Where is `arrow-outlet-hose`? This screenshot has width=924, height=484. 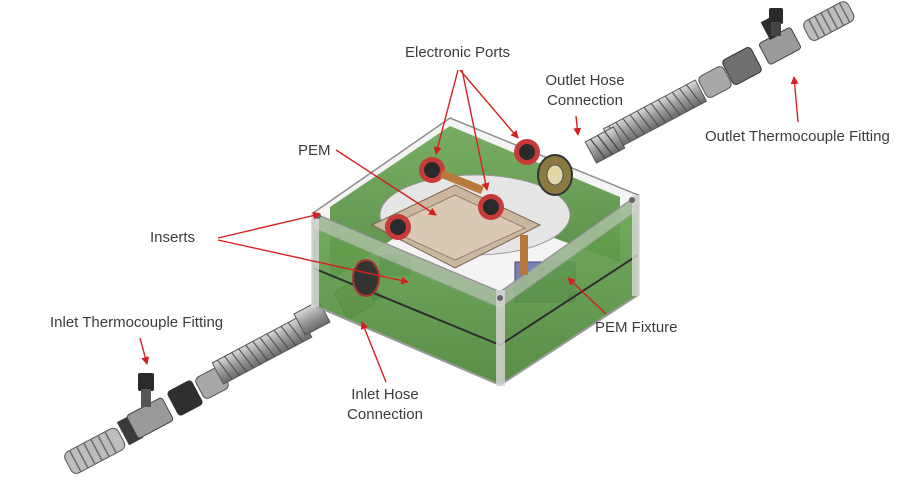
arrow-outlet-hose is located at coordinates (577, 125).